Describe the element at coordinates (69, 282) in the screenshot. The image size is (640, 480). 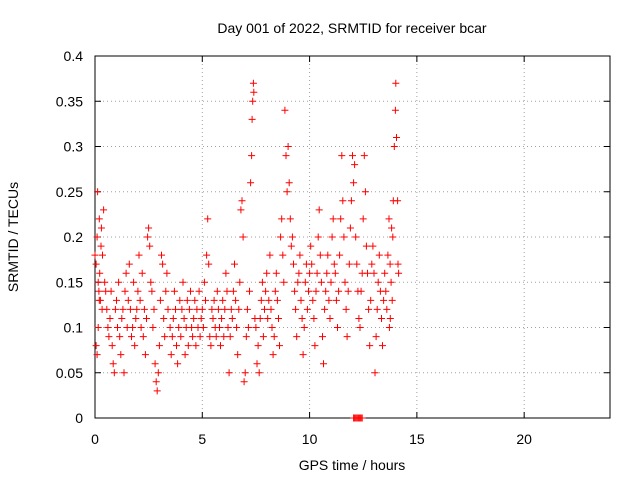
I see `y-tick-label: 0.15` at that location.